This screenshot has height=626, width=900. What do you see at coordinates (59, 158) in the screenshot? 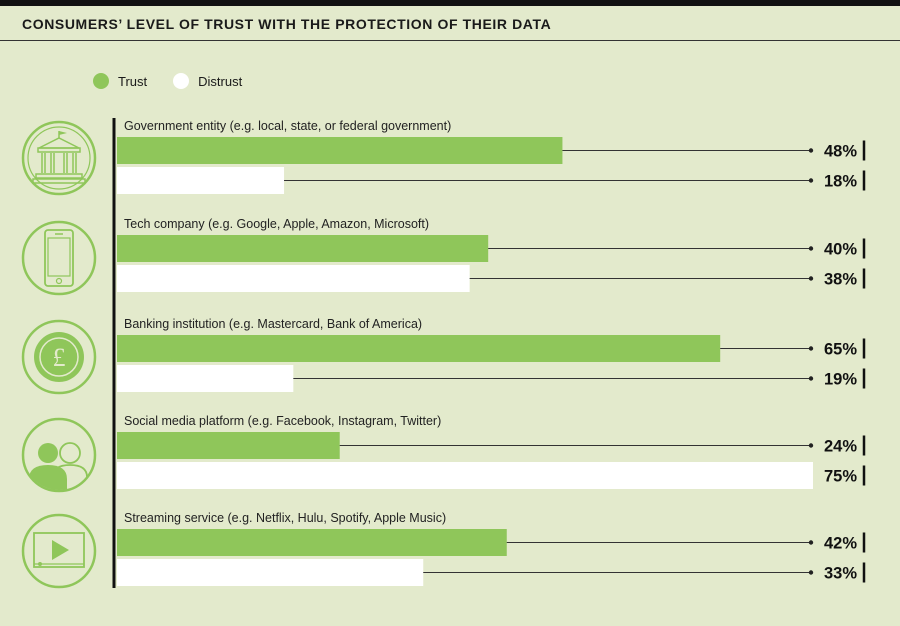
I see `government-building-icon` at bounding box center [59, 158].